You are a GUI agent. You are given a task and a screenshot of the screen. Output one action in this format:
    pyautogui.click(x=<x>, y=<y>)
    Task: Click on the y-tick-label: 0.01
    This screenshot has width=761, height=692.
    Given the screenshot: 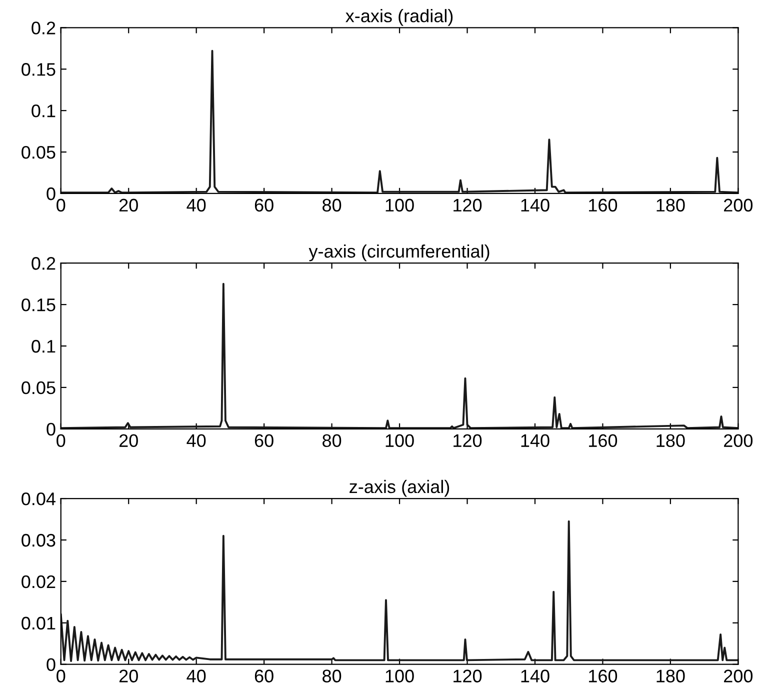 What is the action you would take?
    pyautogui.click(x=39, y=623)
    